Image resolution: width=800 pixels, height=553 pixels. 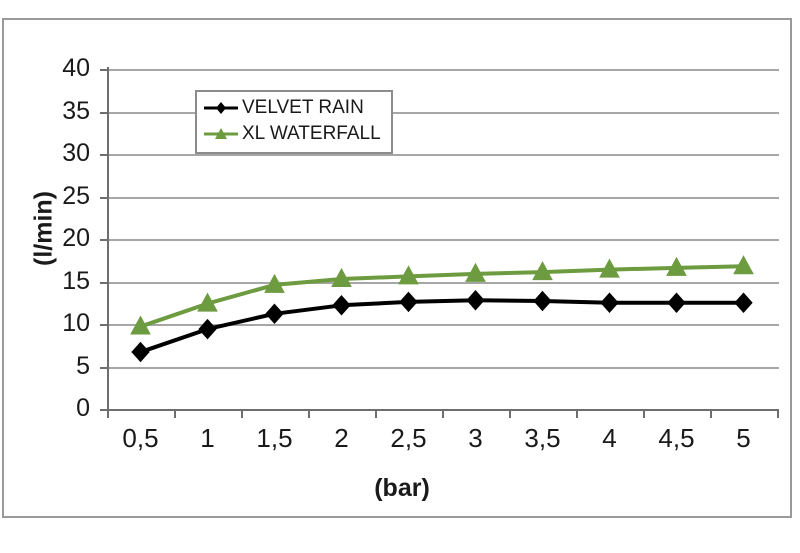 What do you see at coordinates (311, 133) in the screenshot?
I see `legend-label-1: XL WATERFALL` at bounding box center [311, 133].